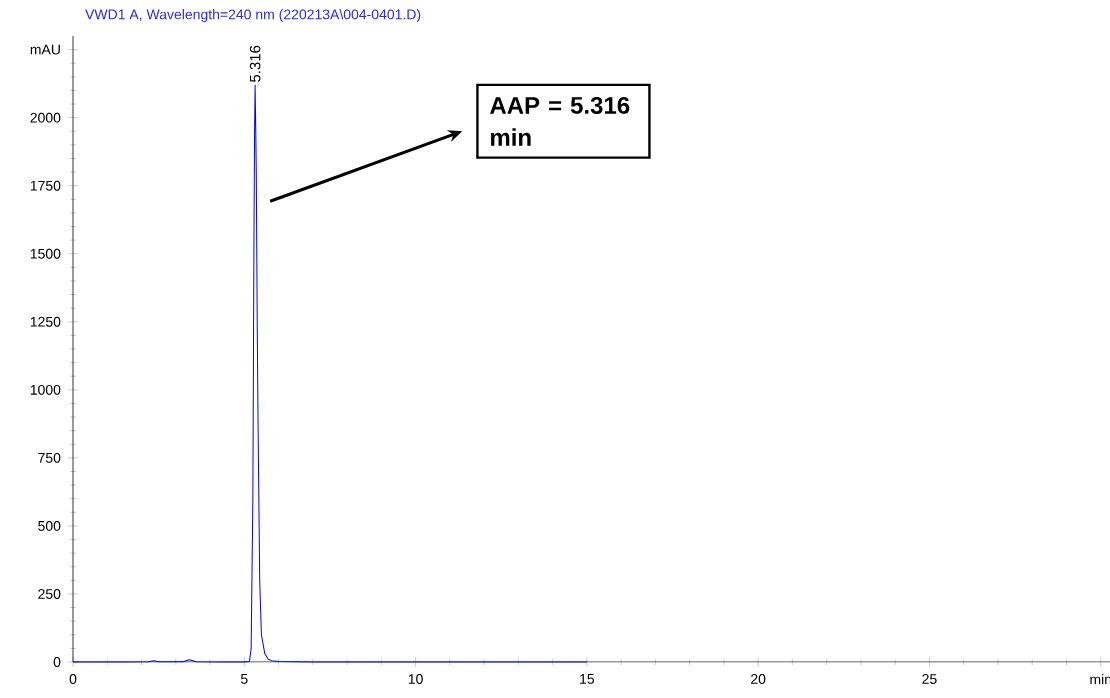 This screenshot has width=1110, height=698. Describe the element at coordinates (587, 679) in the screenshot. I see `x-tick-label: 15` at that location.